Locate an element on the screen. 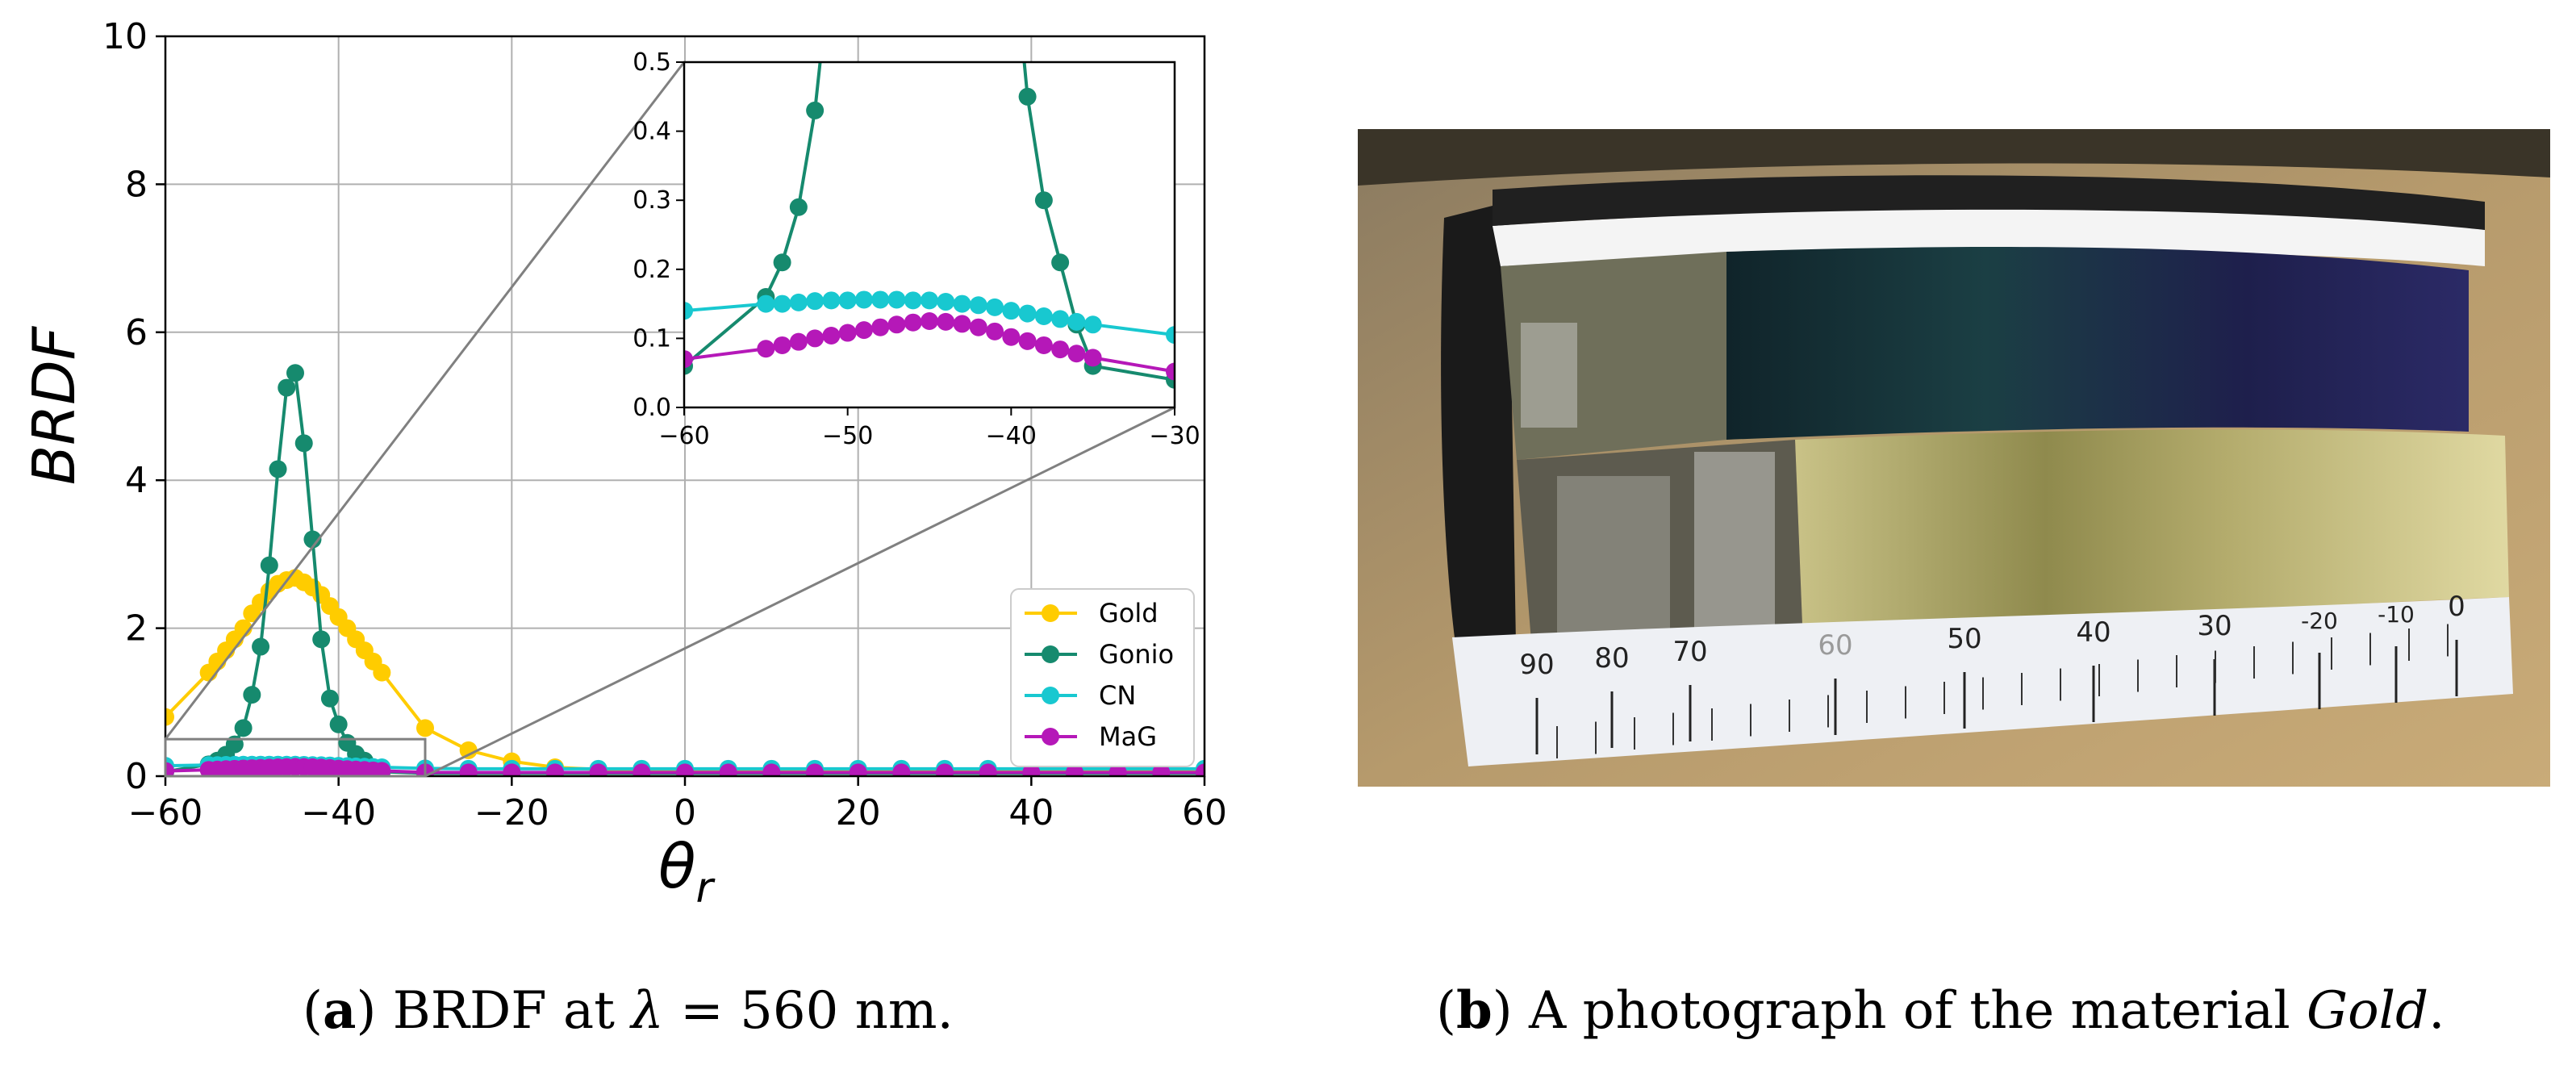 The image size is (2576, 1065). clear-strip-highlight is located at coordinates (1734, 544).